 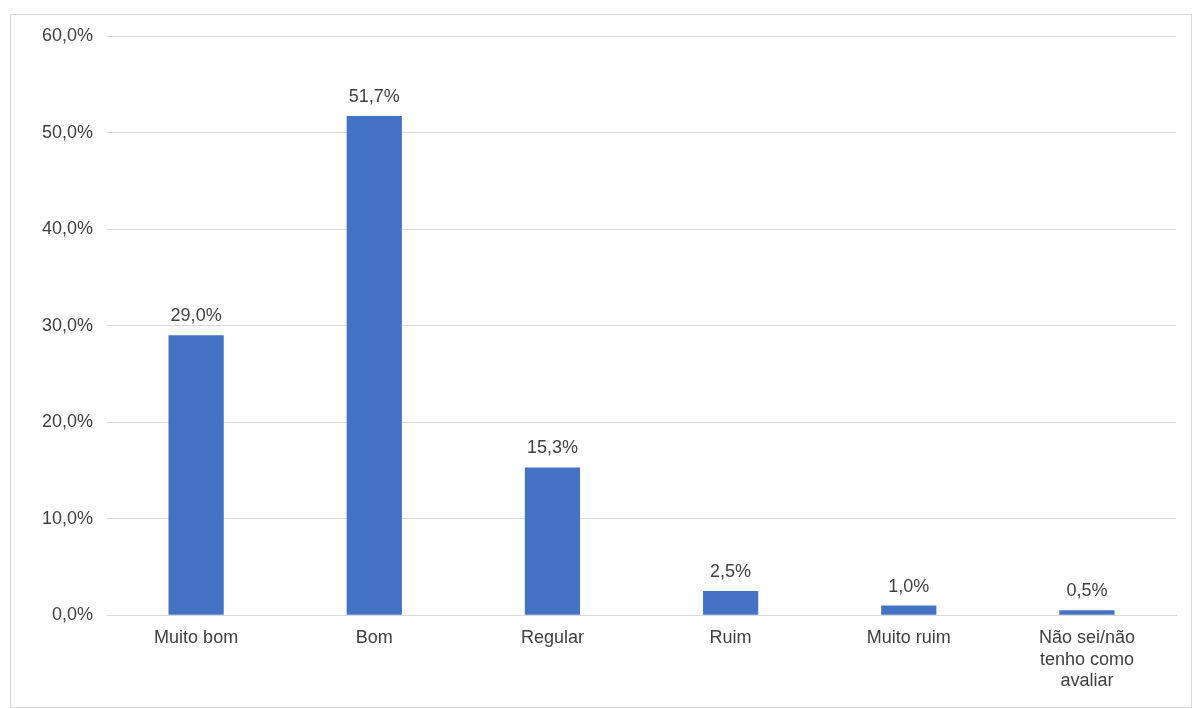 I want to click on y-tick-label: 10,0%, so click(x=67, y=517).